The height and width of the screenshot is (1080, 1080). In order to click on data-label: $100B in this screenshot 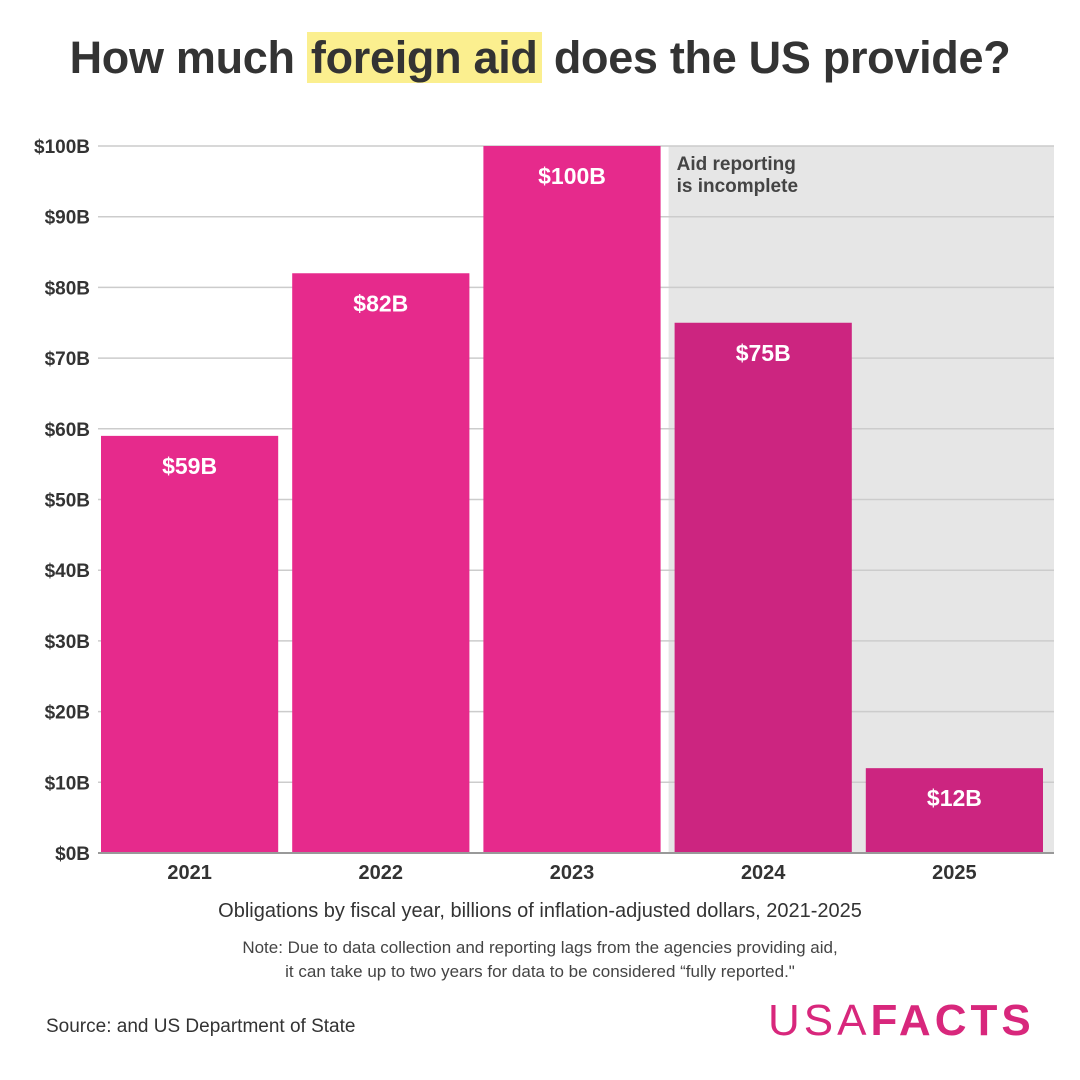, I will do `click(572, 176)`.